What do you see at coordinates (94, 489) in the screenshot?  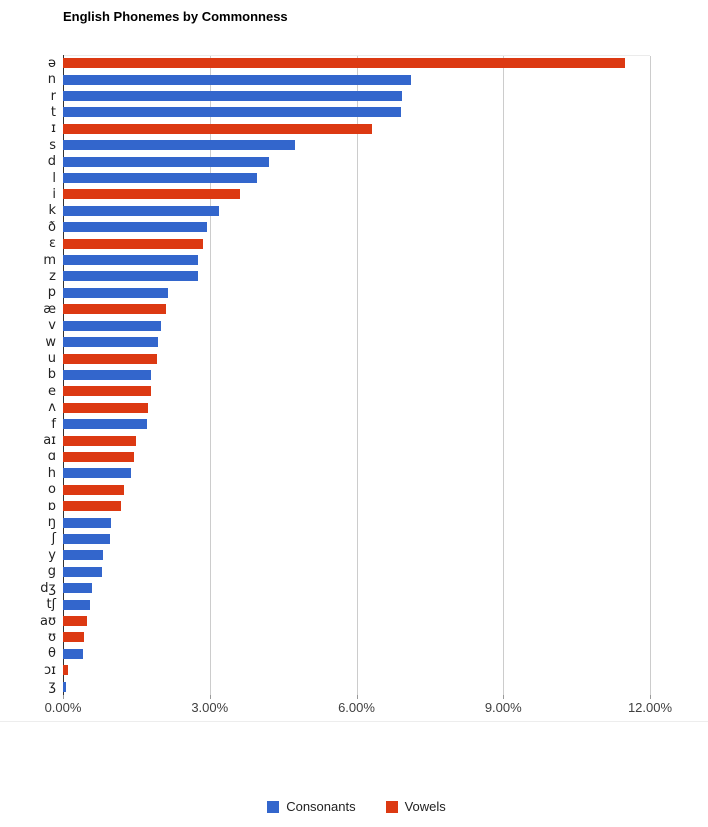 I see `bar-o` at bounding box center [94, 489].